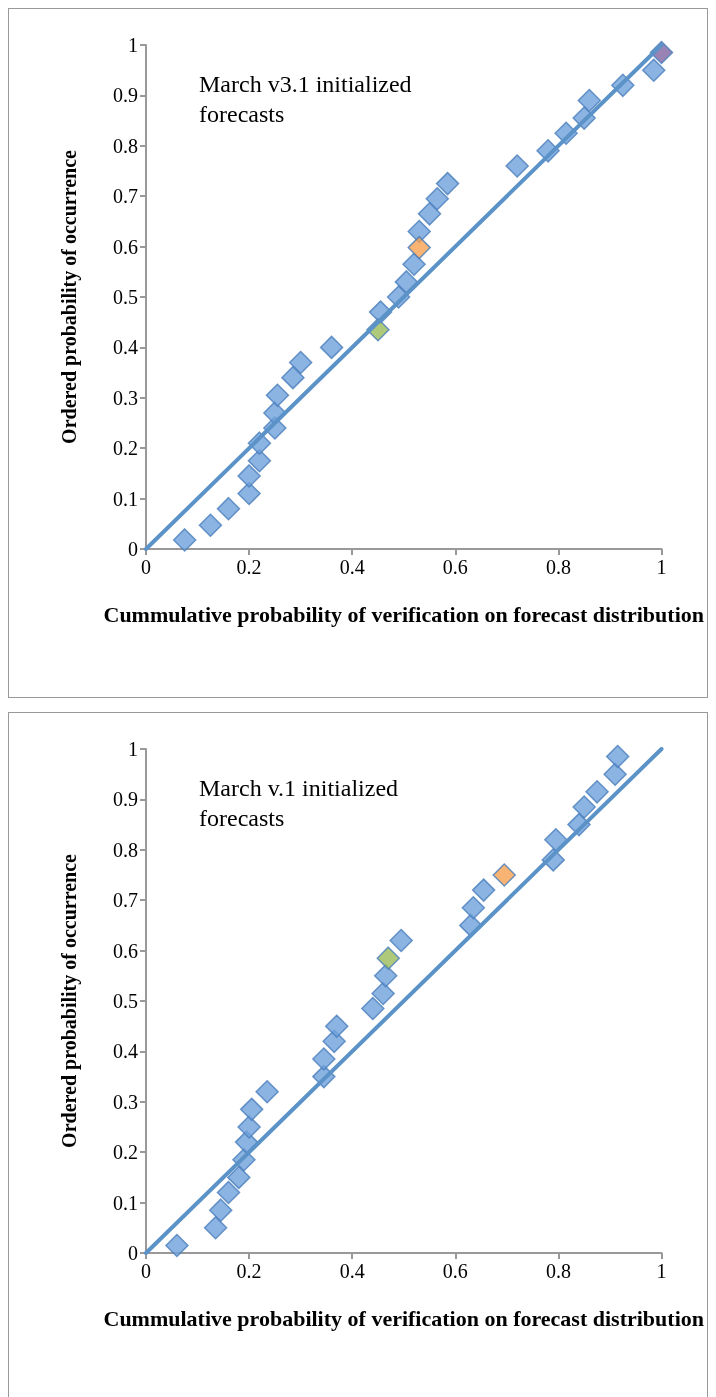 Image resolution: width=716 pixels, height=1397 pixels. What do you see at coordinates (302, 803) in the screenshot?
I see `annotation: March v.1 initialized forecasts` at bounding box center [302, 803].